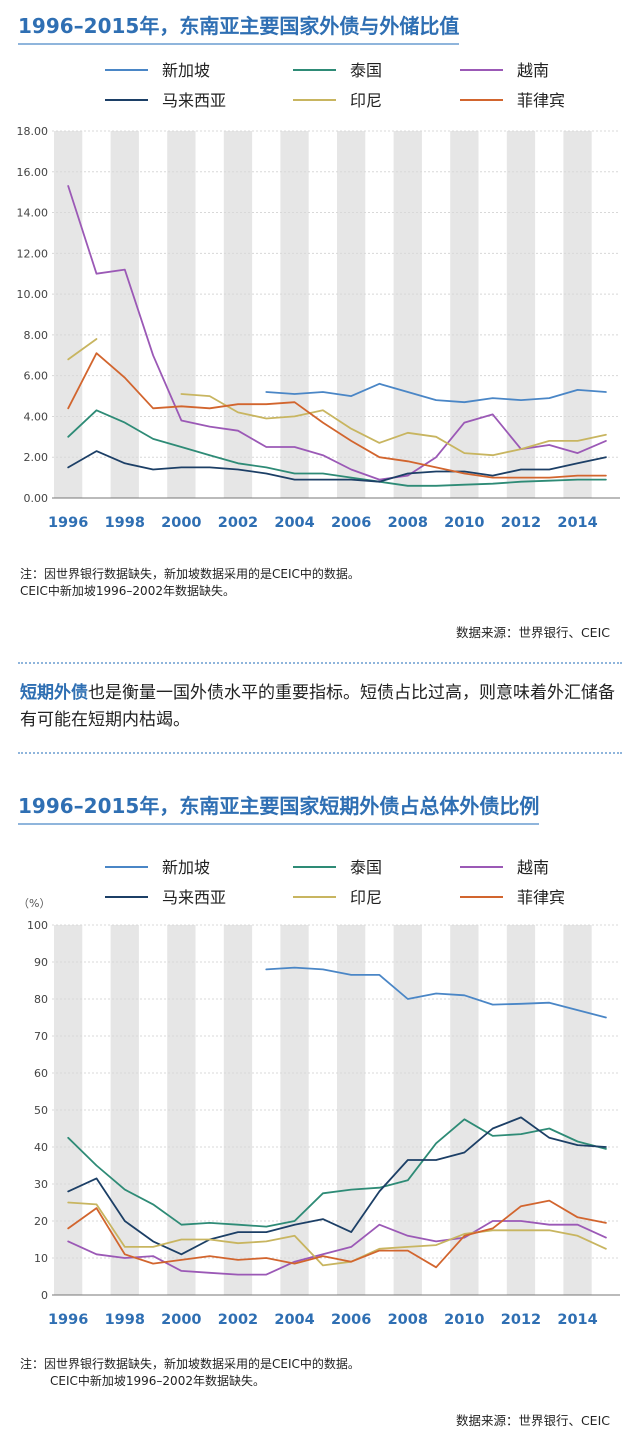 Image resolution: width=640 pixels, height=1456 pixels. Describe the element at coordinates (68, 1320) in the screenshot. I see `chart2-x-tick-label: 1996` at that location.